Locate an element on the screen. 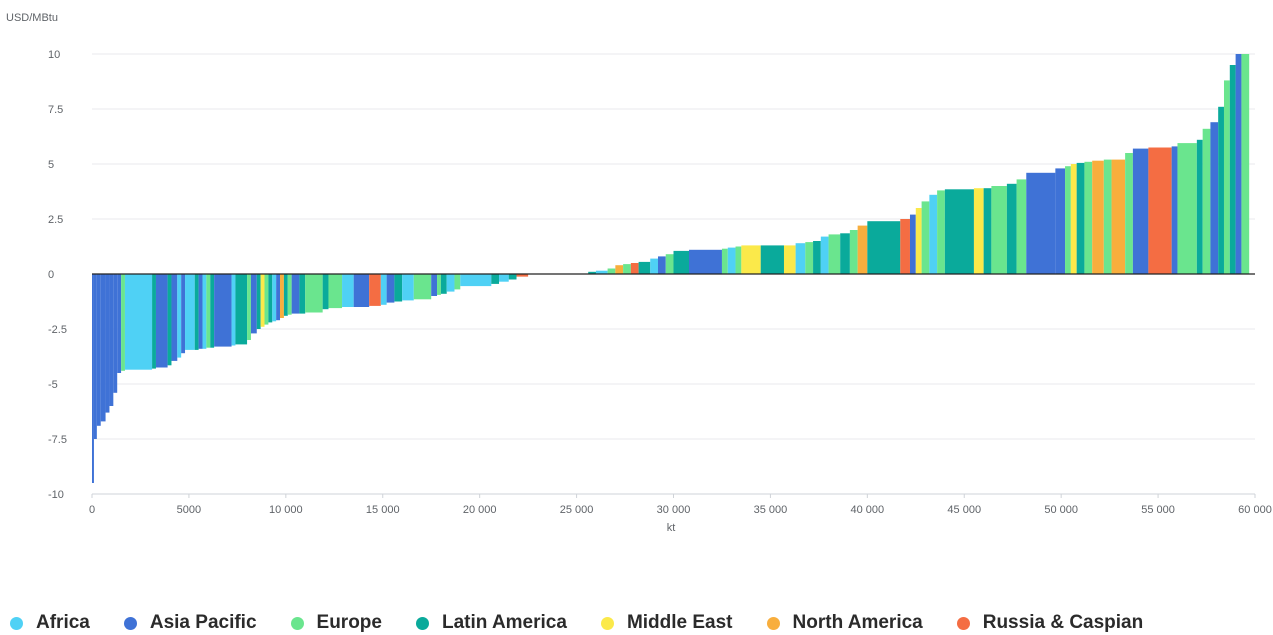 This screenshot has height=635, width=1273. legend-item-north-america: North America is located at coordinates (844, 623).